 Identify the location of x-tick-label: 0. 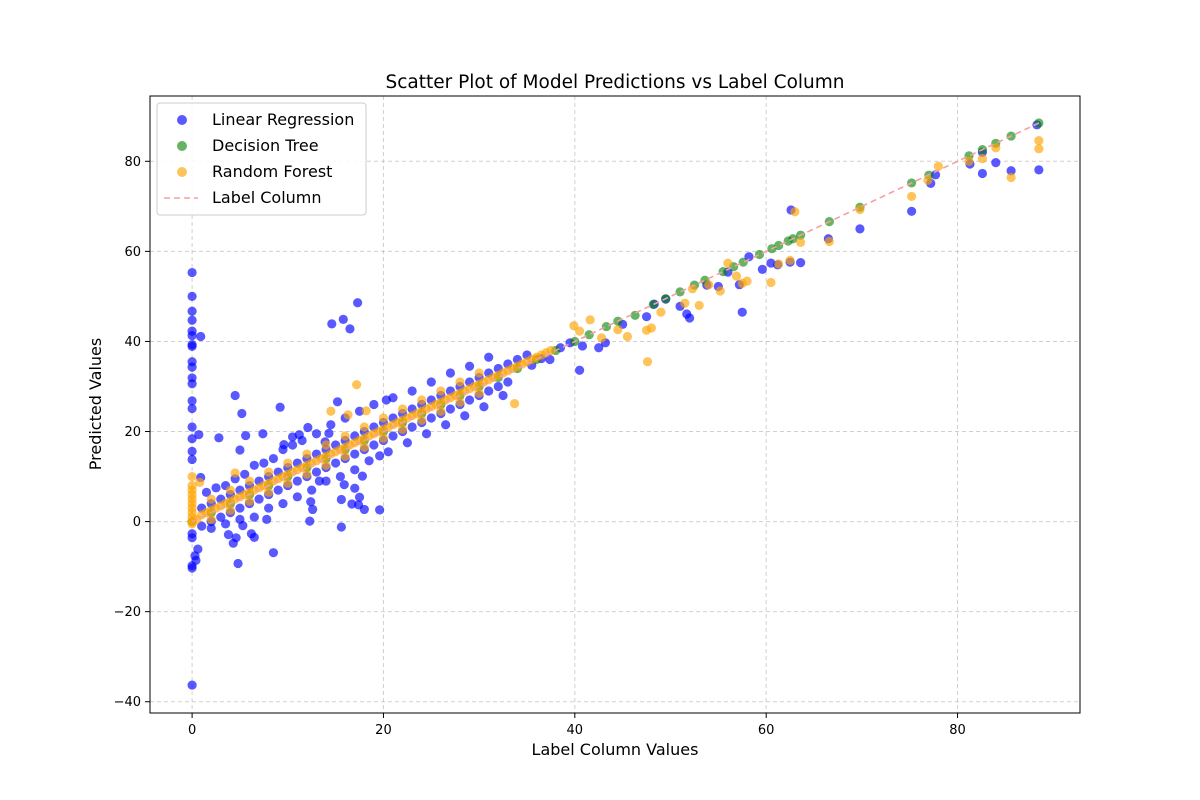
(192, 730).